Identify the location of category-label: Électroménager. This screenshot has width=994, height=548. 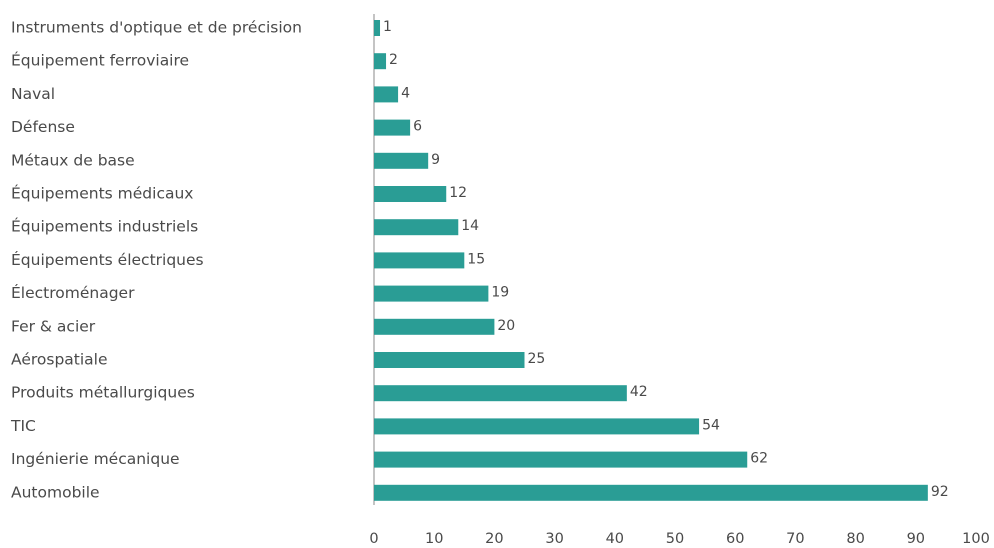
(73, 292).